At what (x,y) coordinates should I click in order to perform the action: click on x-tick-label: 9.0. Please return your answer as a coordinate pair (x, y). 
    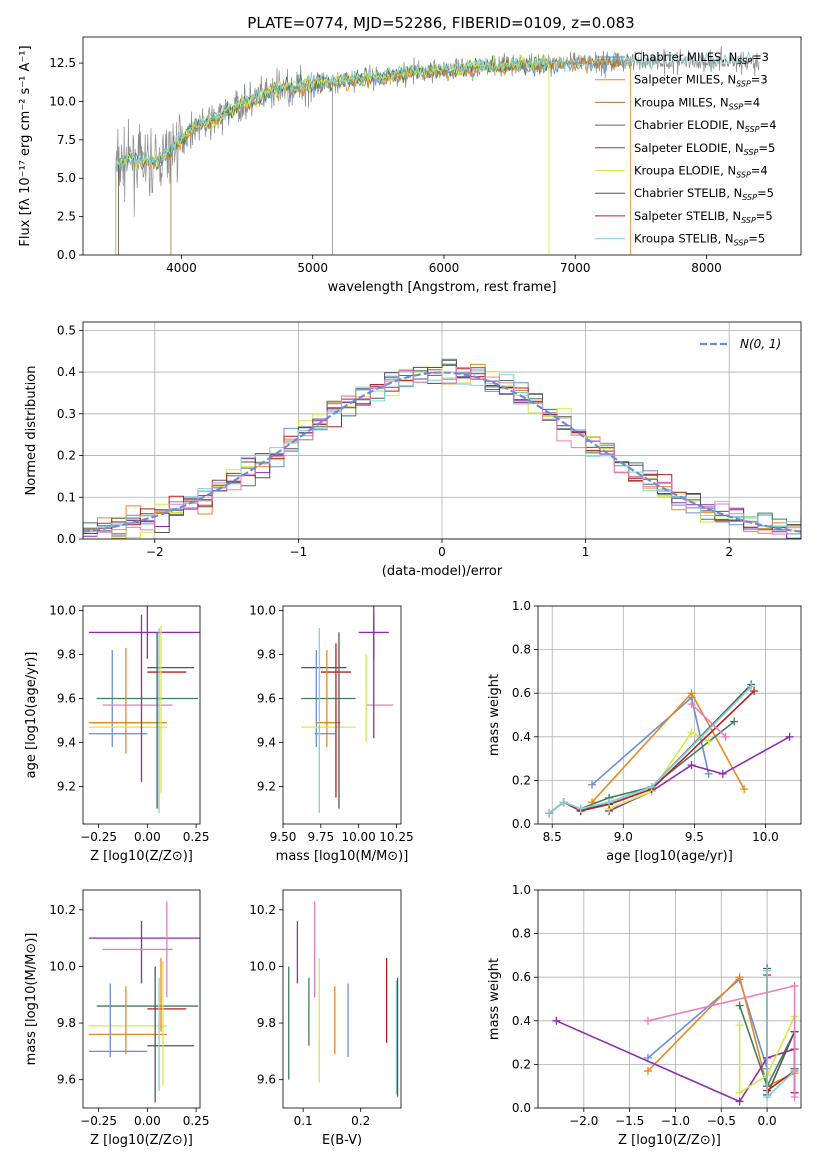
    Looking at the image, I should click on (623, 837).